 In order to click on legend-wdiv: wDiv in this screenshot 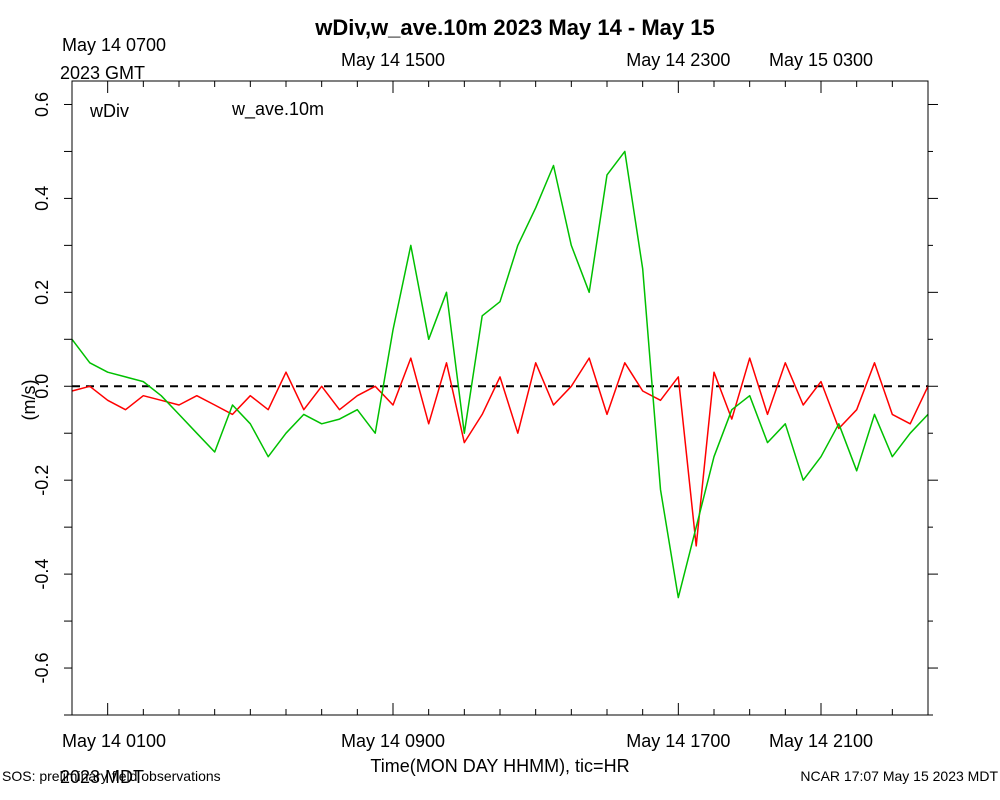, I will do `click(109, 111)`.